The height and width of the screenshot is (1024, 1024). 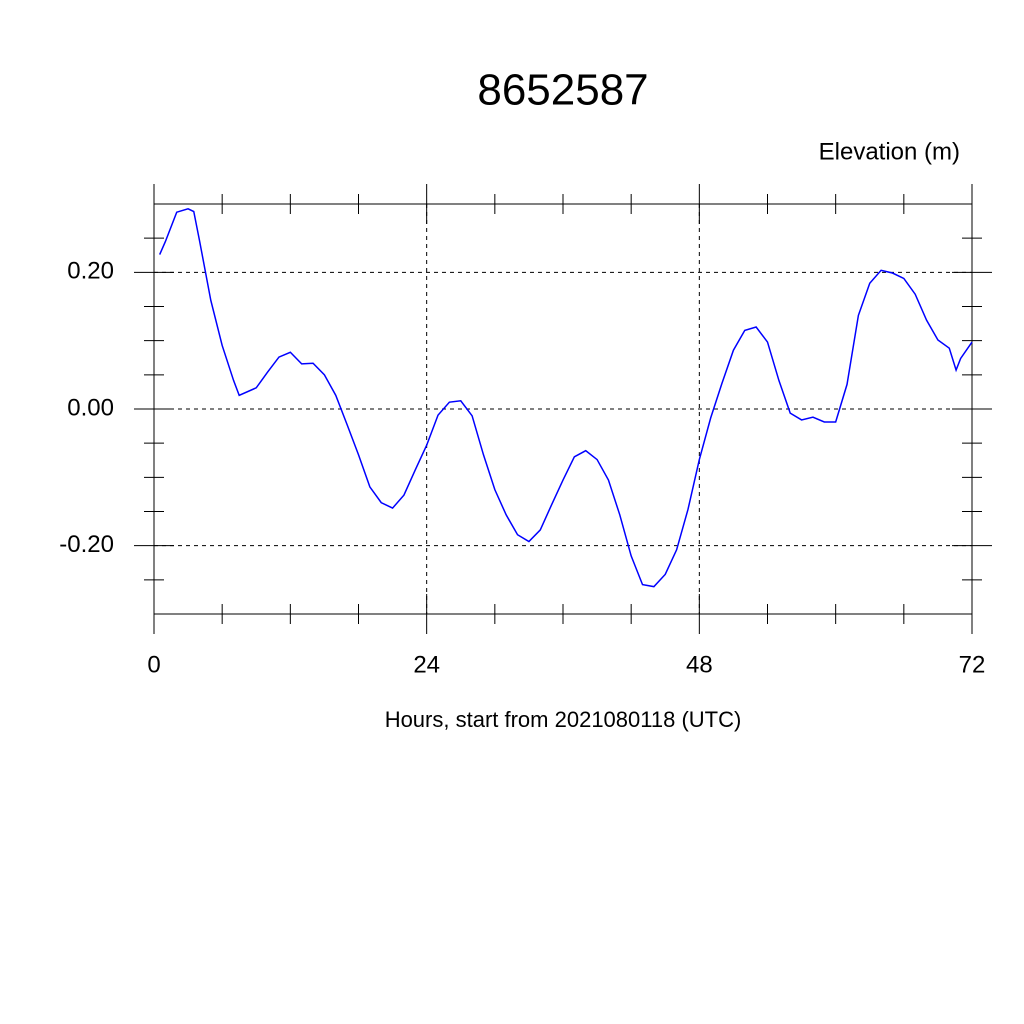 I want to click on y-tick-label: 0.00, so click(x=90, y=407).